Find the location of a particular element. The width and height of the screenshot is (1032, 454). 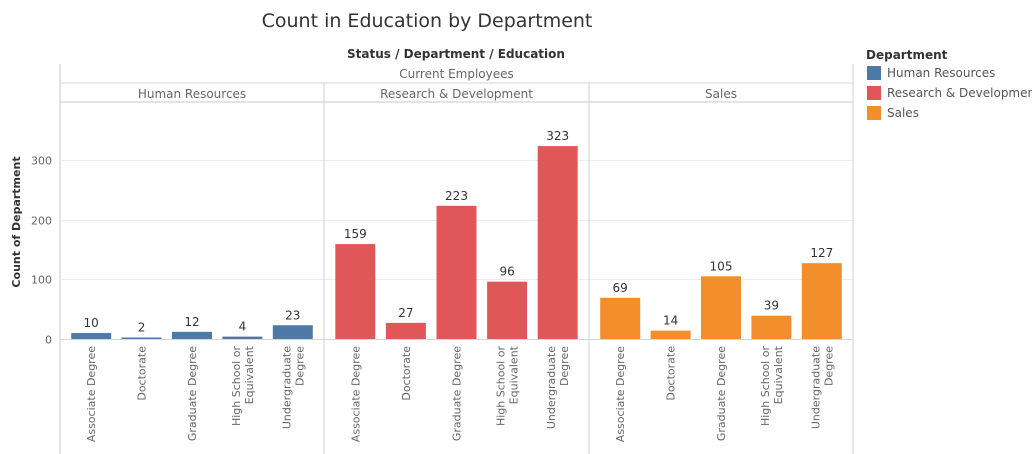

data-label: 223 is located at coordinates (456, 196).